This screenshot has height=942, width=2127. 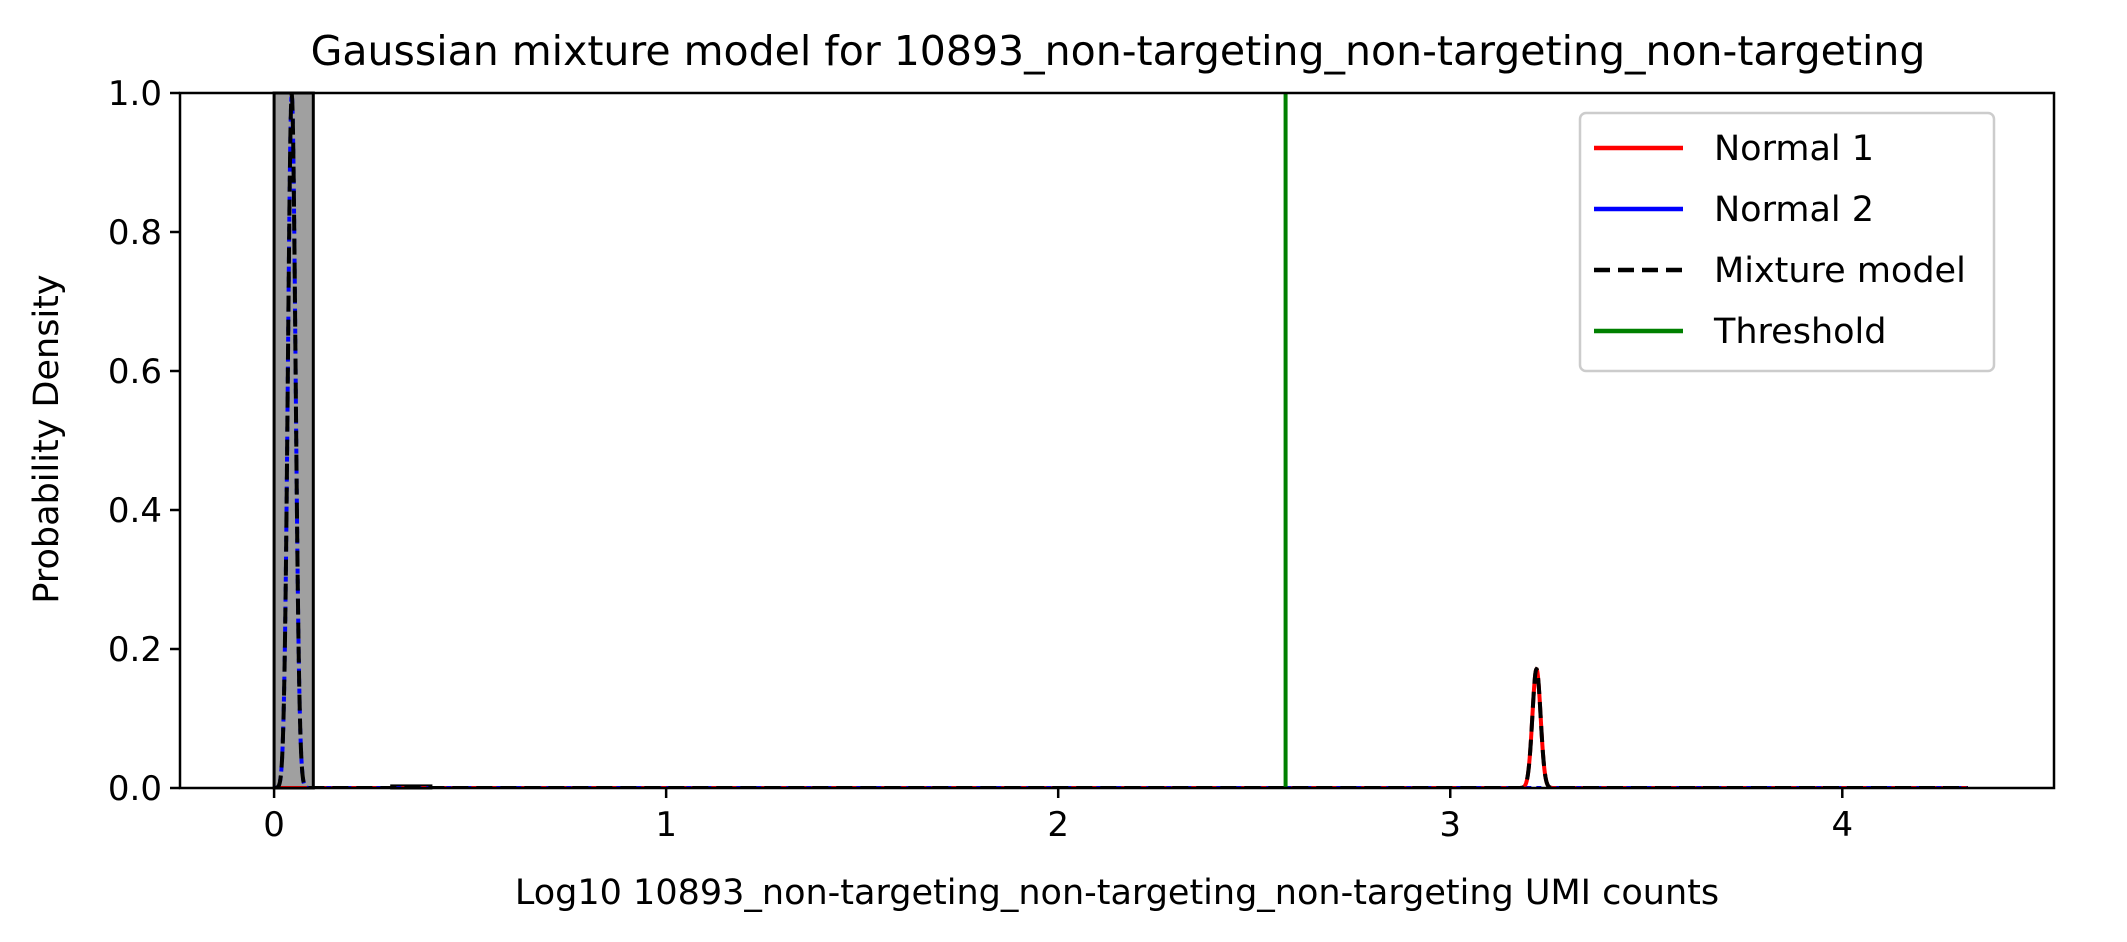 What do you see at coordinates (135, 372) in the screenshot?
I see `y-tick-label: 0.6` at bounding box center [135, 372].